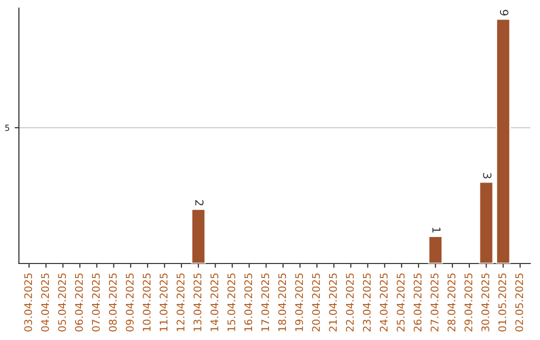  Describe the element at coordinates (180, 302) in the screenshot. I see `x-tick-label: 12.04.2025` at that location.